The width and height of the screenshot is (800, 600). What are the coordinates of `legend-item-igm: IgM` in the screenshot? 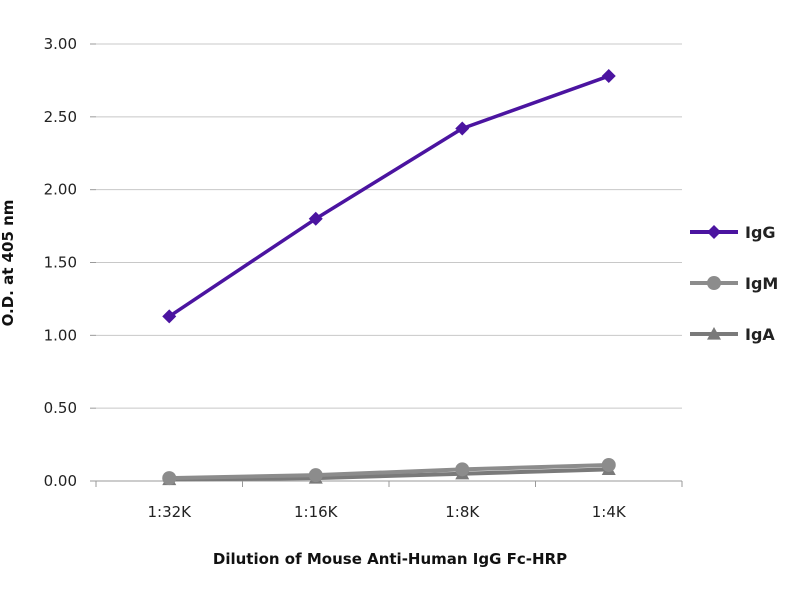 It's located at (734, 283).